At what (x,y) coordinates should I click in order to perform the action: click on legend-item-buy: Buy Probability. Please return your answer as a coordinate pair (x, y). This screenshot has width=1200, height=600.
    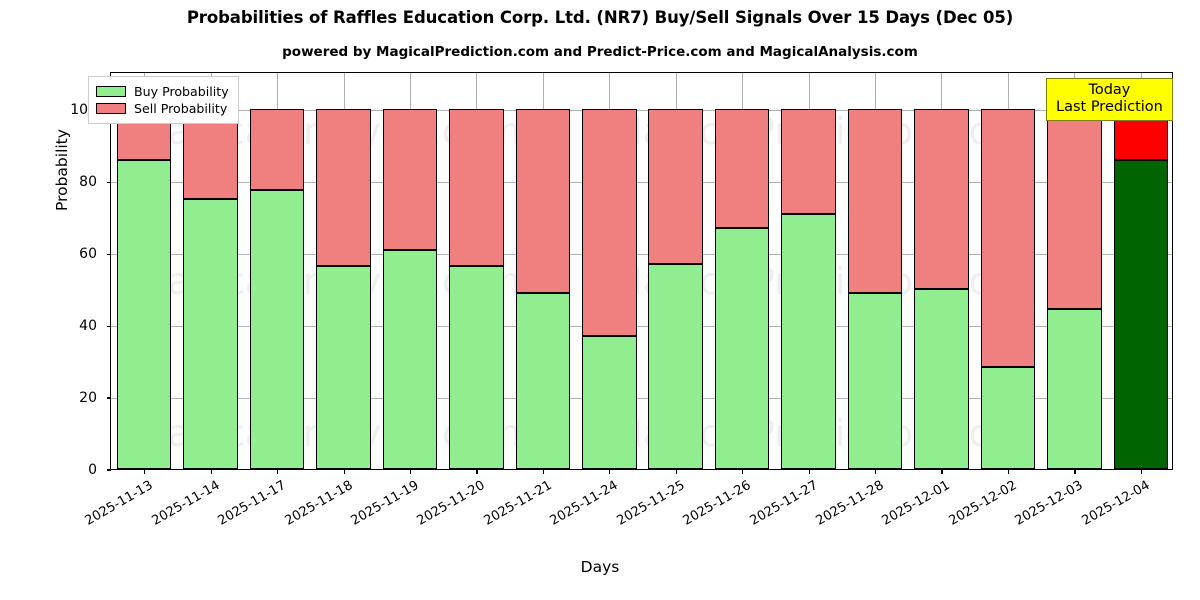
    Looking at the image, I should click on (162, 91).